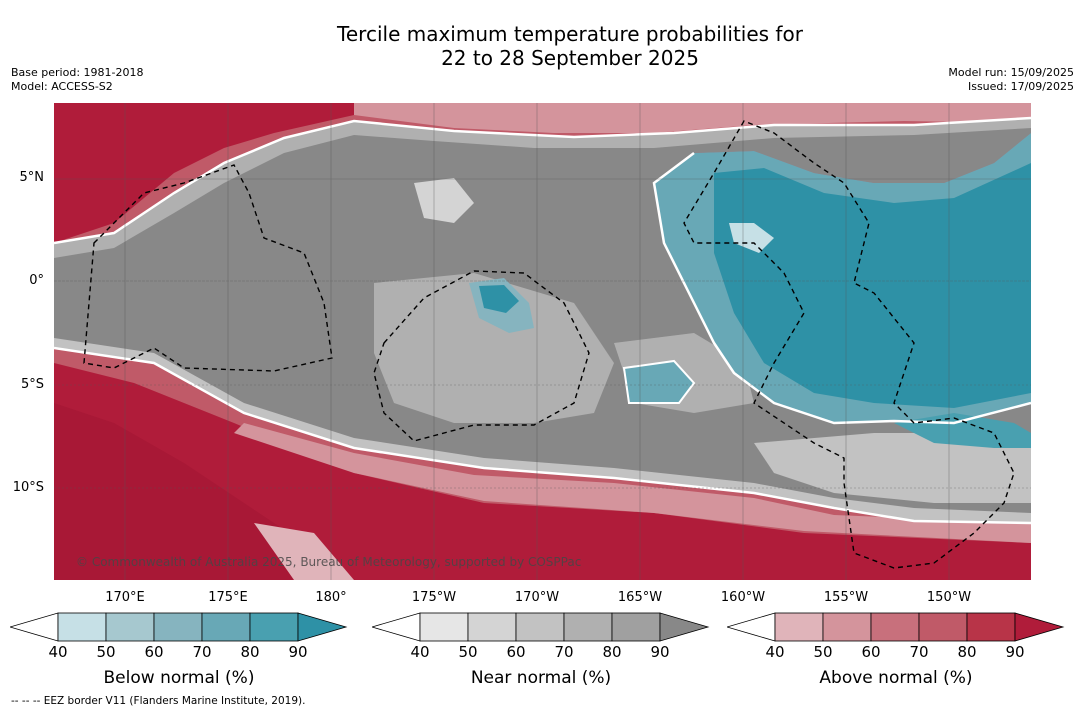  Describe the element at coordinates (537, 597) in the screenshot. I see `lon-label-170w: 170°W` at that location.